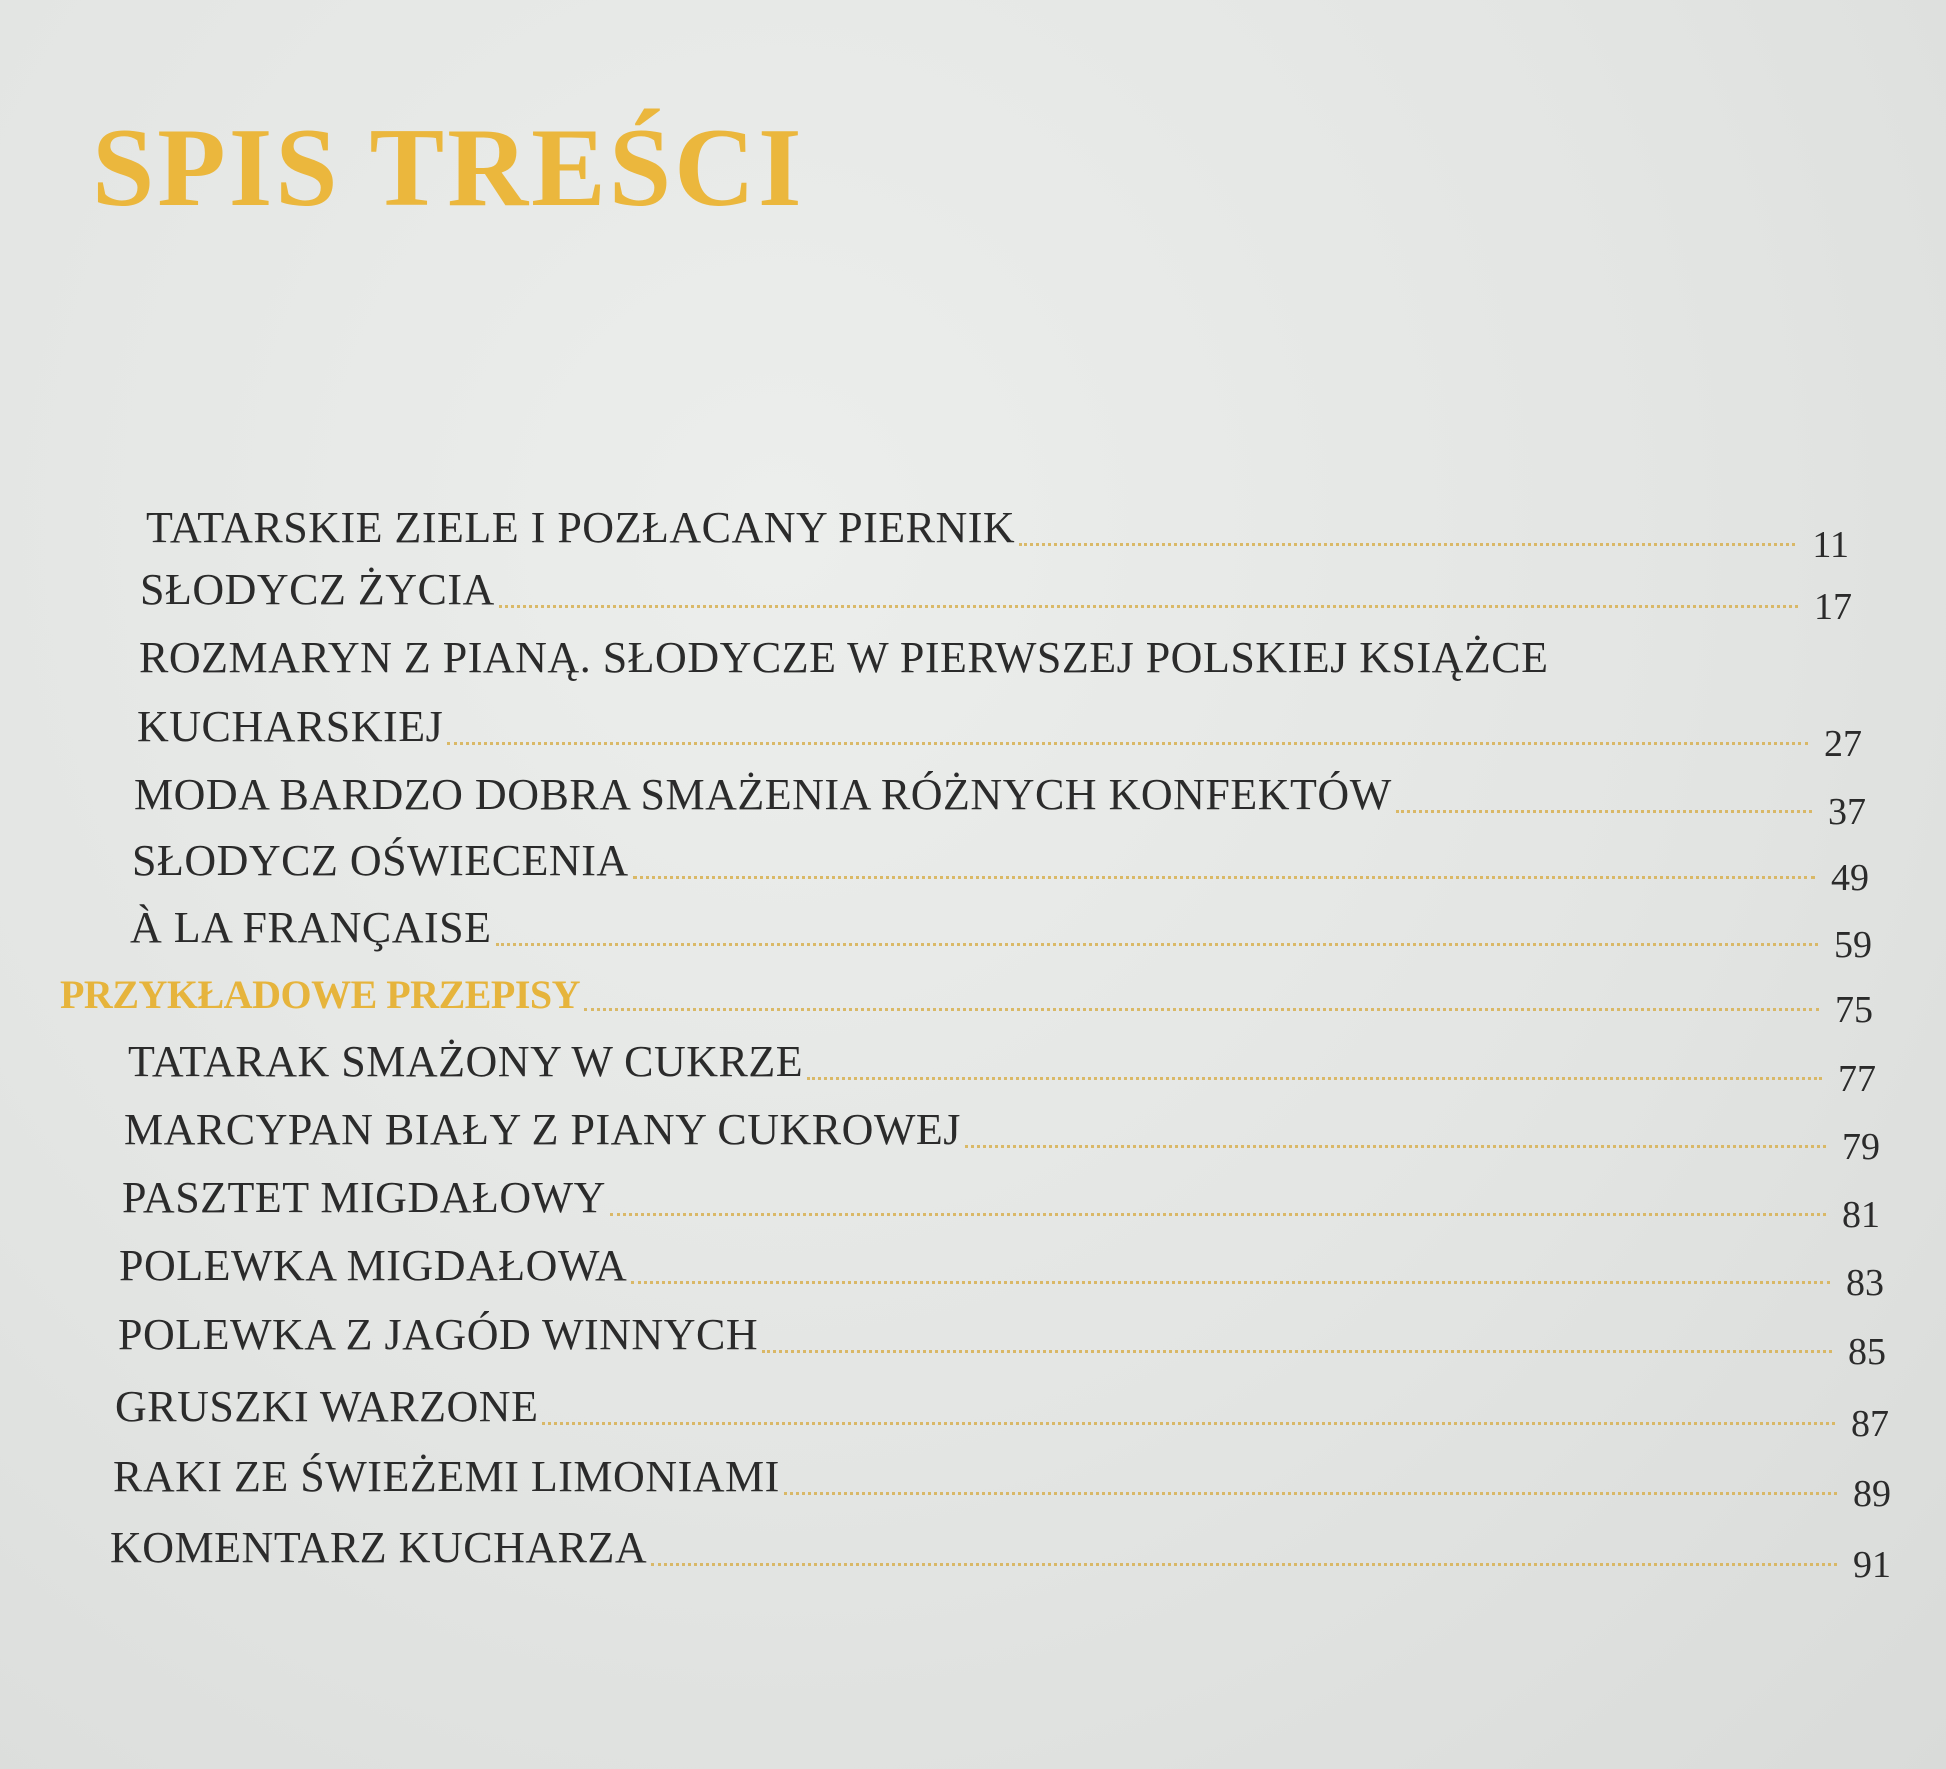 The image size is (1946, 1769). What do you see at coordinates (317, 589) in the screenshot?
I see `toc-entry-title: SŁODYCZ ŻYCIA` at bounding box center [317, 589].